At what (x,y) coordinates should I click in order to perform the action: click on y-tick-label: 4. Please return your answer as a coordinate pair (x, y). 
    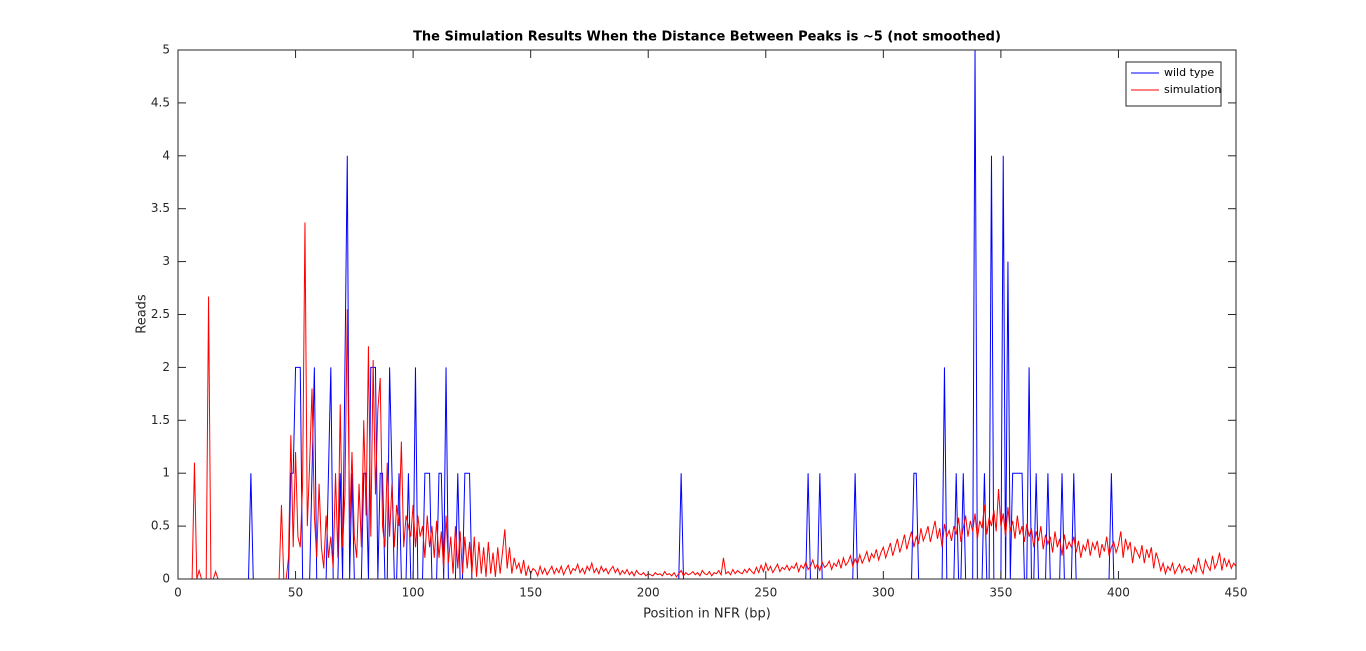
    Looking at the image, I should click on (166, 155).